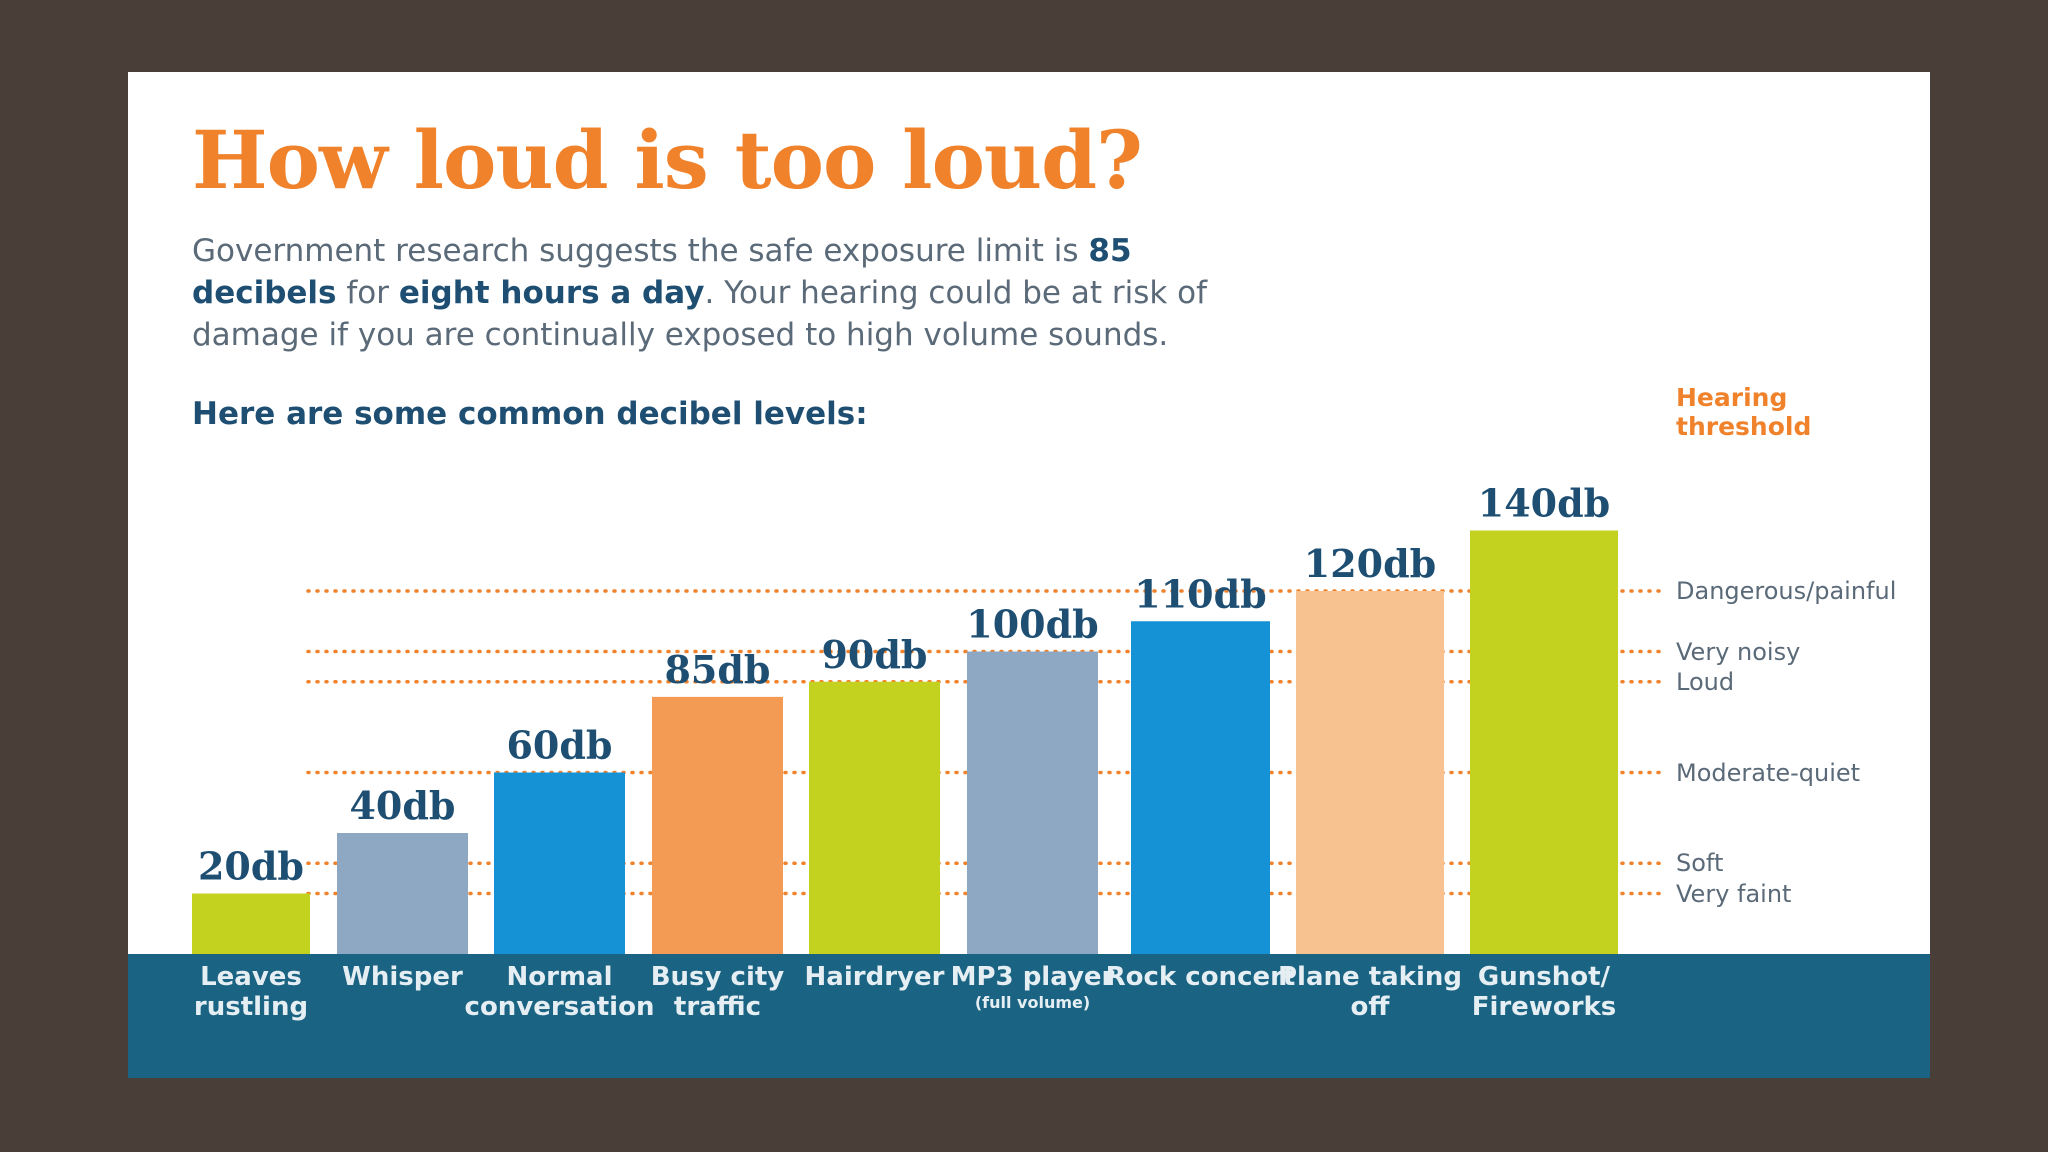 This screenshot has height=1152, width=2048. Describe the element at coordinates (1544, 503) in the screenshot. I see `bar-value-label: 140db` at that location.